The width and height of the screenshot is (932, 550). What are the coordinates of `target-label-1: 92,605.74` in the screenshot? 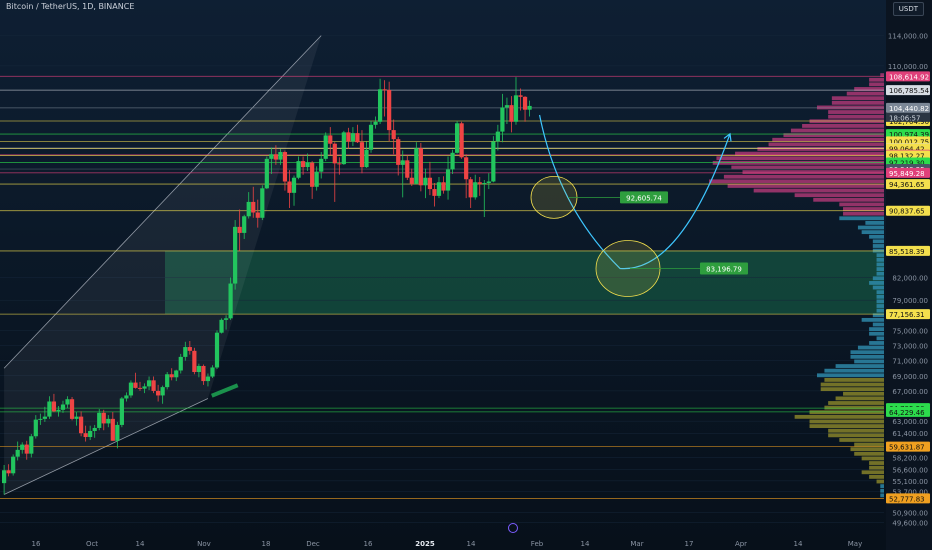 It's located at (644, 198).